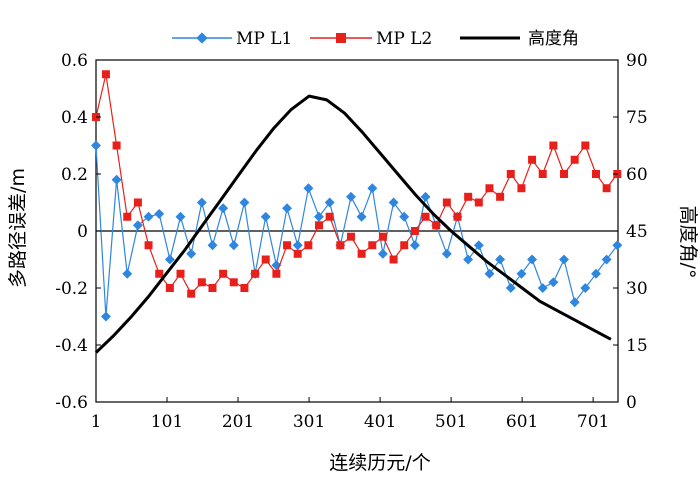  I want to click on x-tick-label: 201, so click(238, 422).